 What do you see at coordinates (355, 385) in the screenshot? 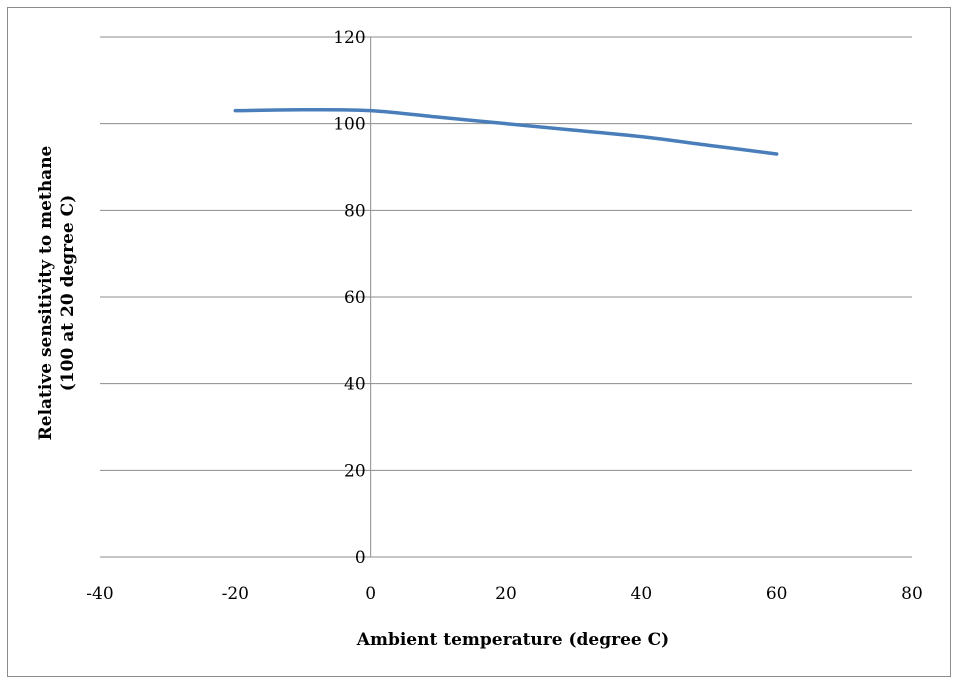
I see `y-tick-label: 40` at bounding box center [355, 385].